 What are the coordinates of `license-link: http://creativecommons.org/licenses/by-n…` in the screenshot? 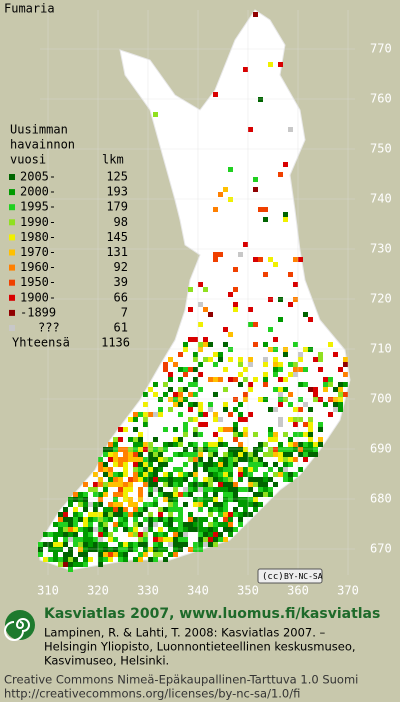 It's located at (152, 694).